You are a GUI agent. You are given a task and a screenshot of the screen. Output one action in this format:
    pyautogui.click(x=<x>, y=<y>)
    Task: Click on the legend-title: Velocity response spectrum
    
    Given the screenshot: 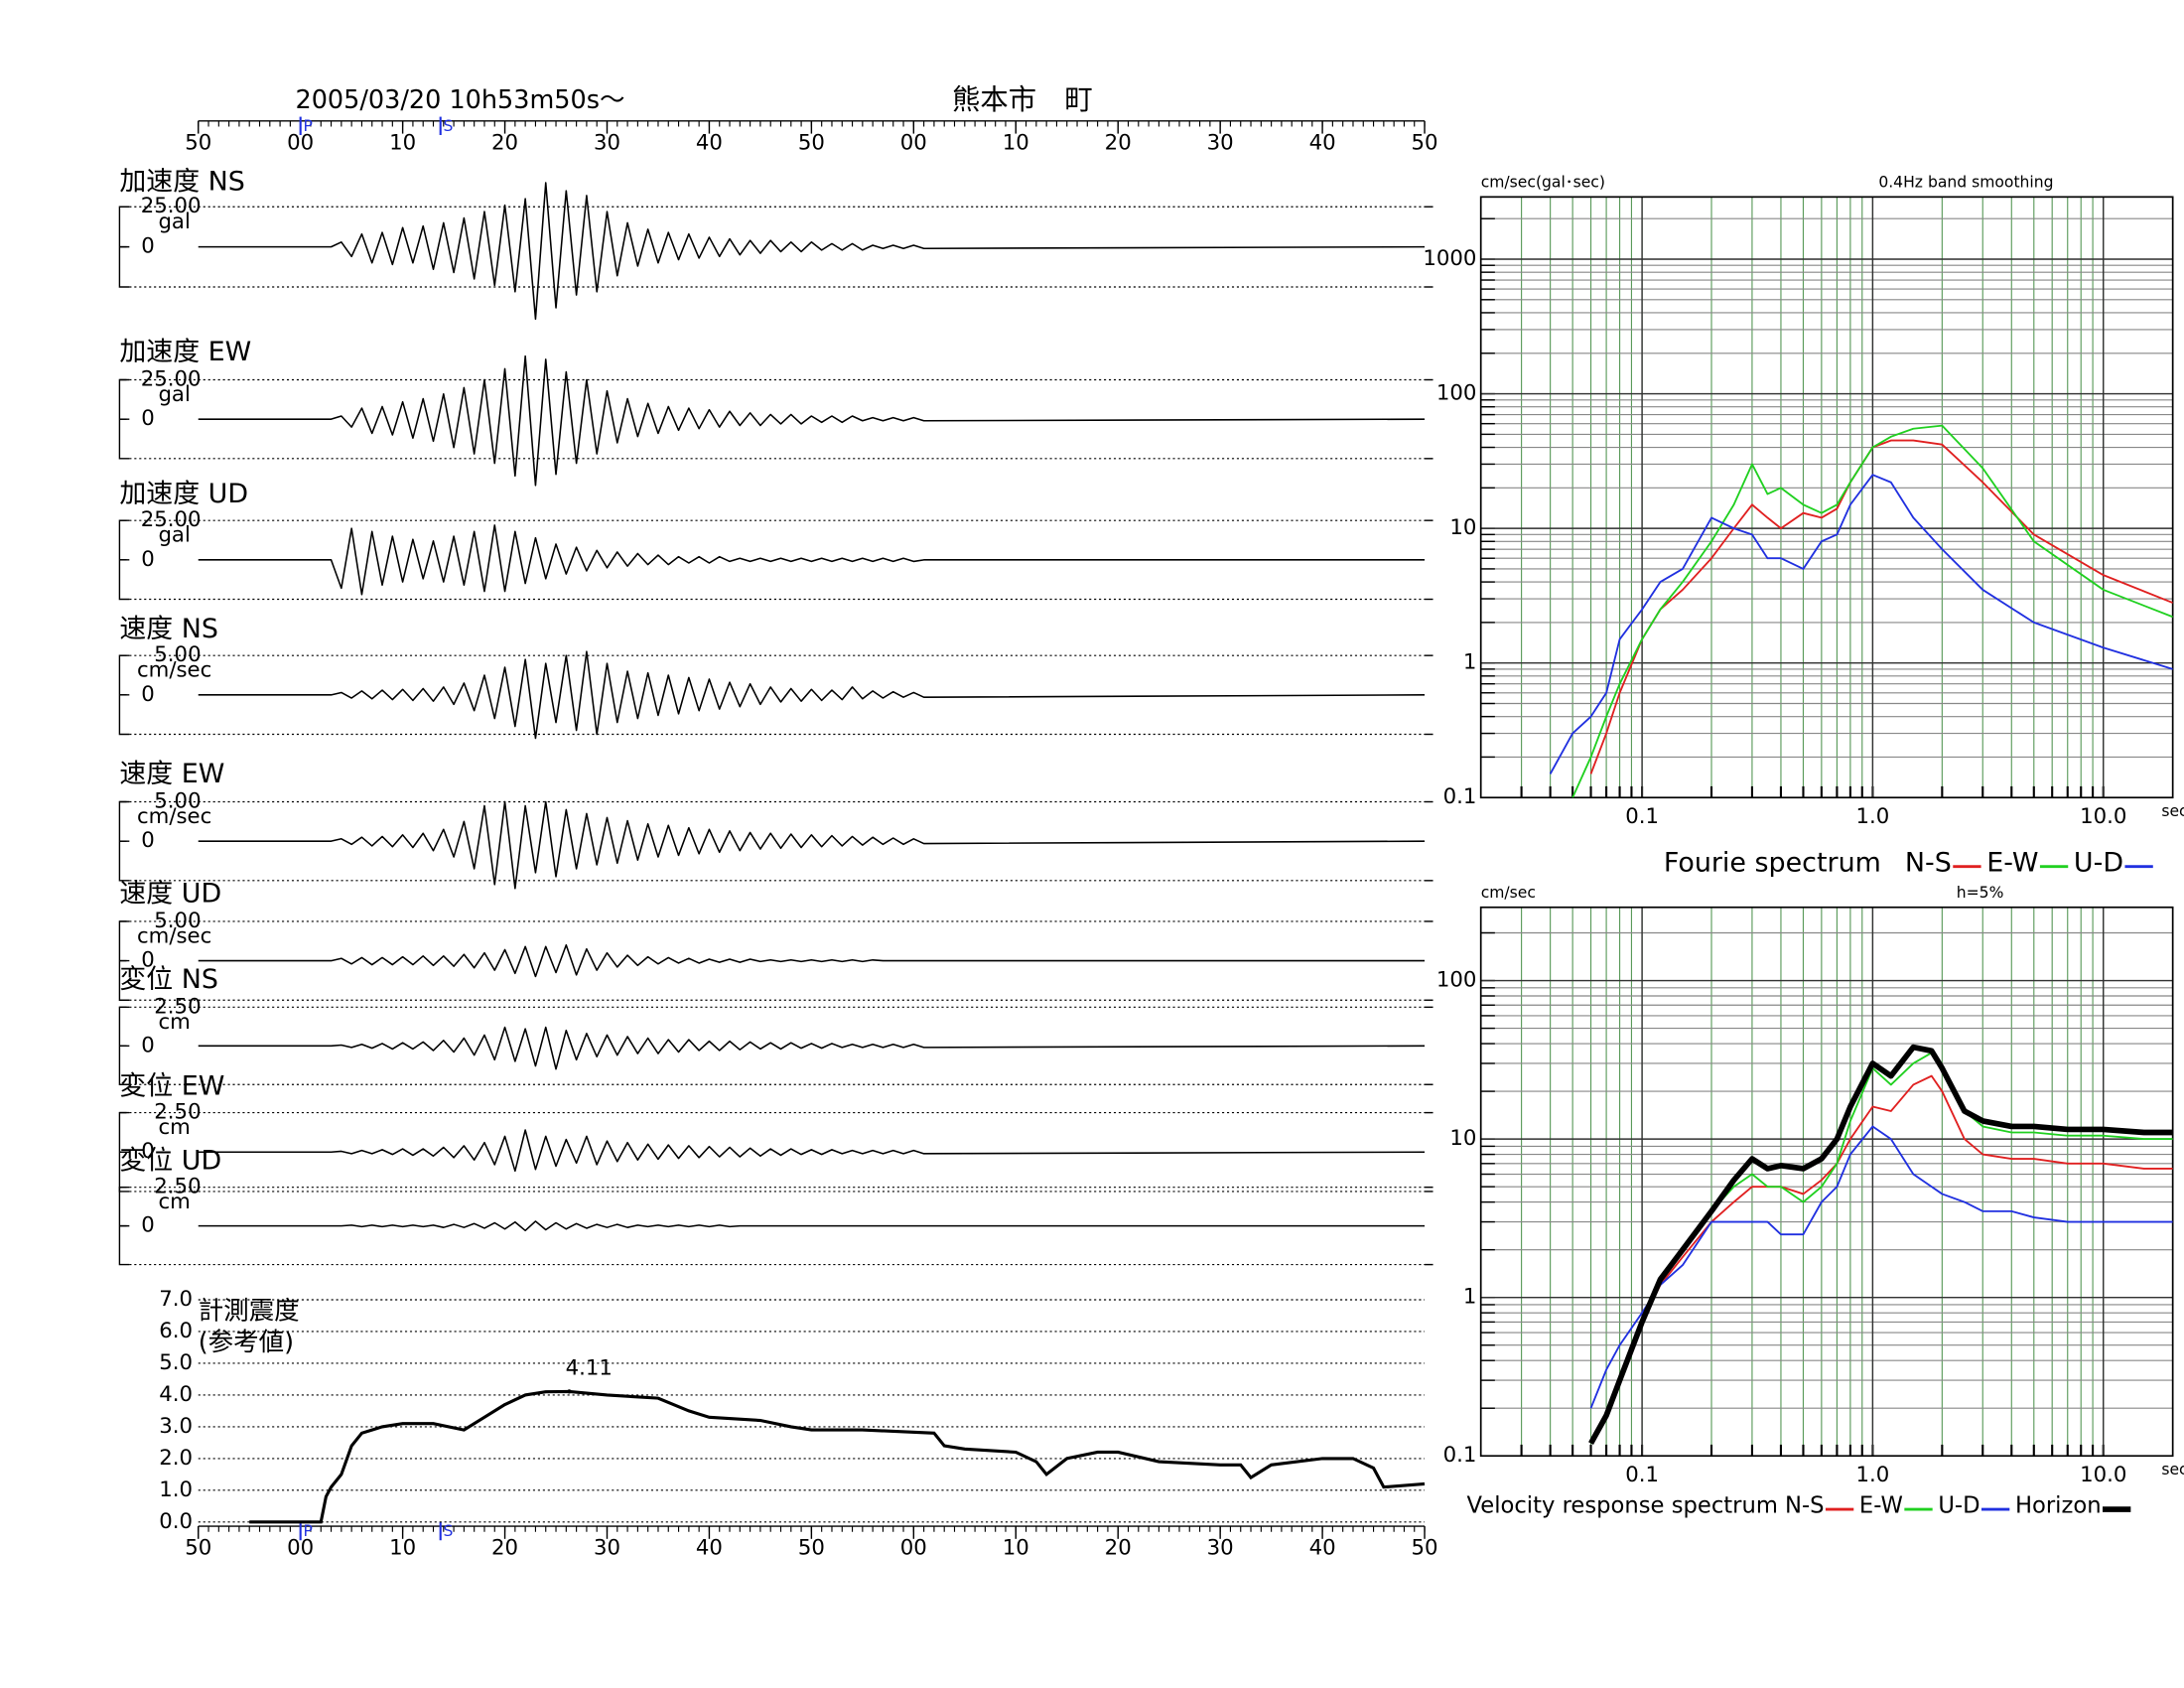 What is the action you would take?
    pyautogui.click(x=1622, y=1506)
    